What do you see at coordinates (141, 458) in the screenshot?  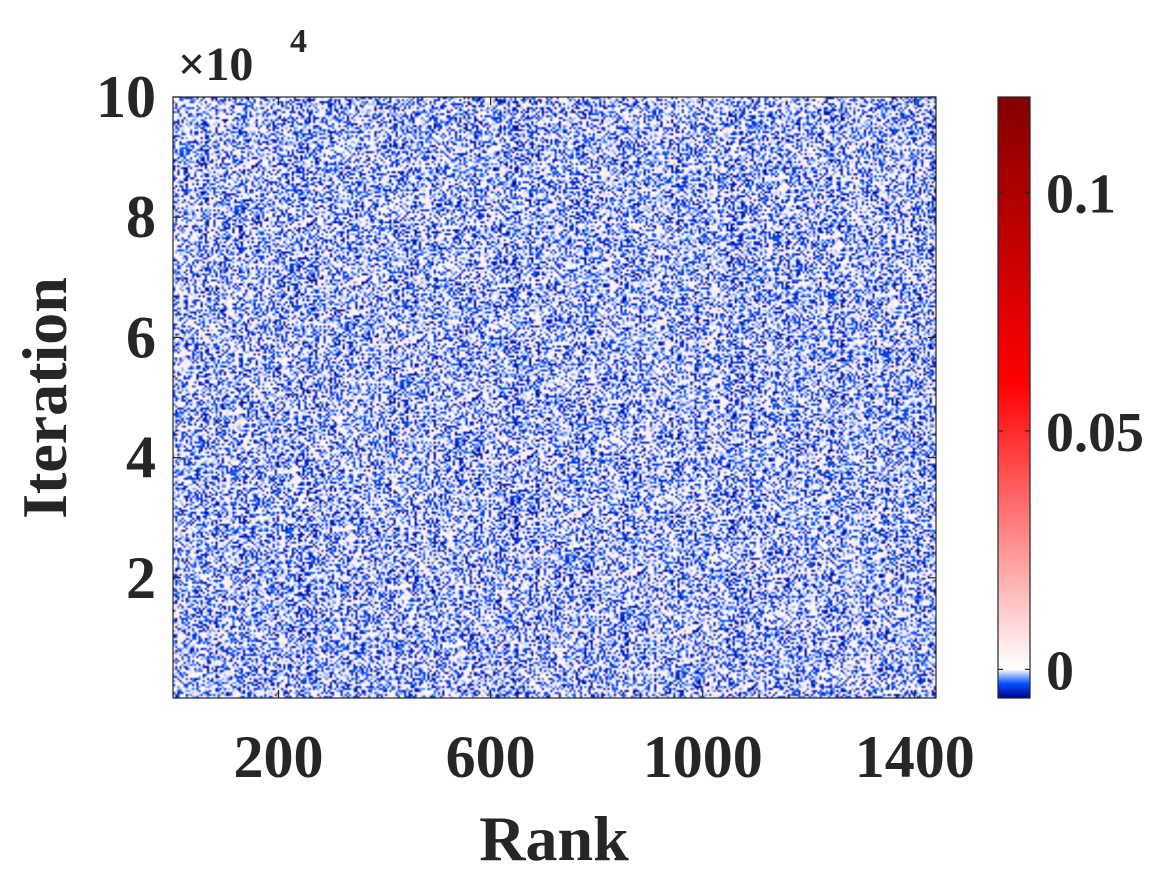 I see `y-tick-label: 4` at bounding box center [141, 458].